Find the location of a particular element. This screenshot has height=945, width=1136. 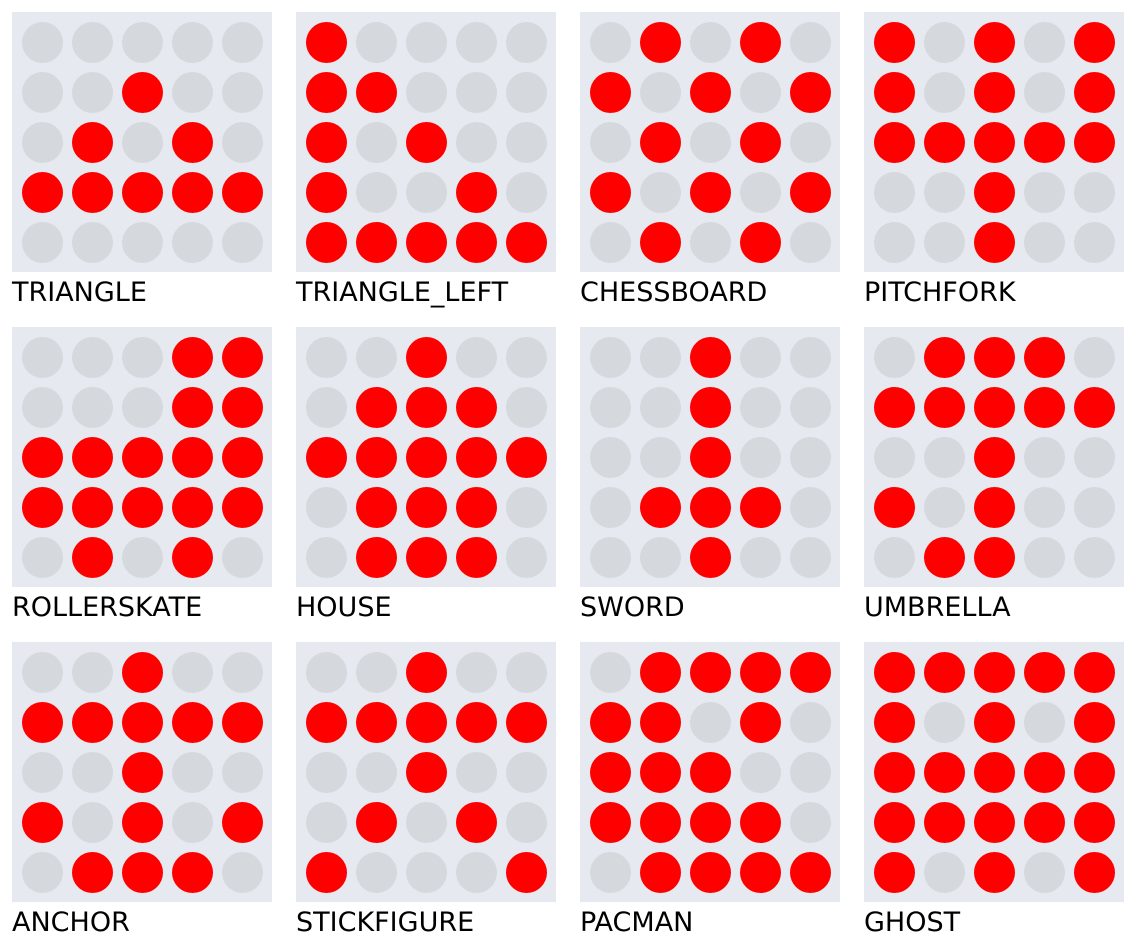

pattern-label: GHOST is located at coordinates (912, 922).